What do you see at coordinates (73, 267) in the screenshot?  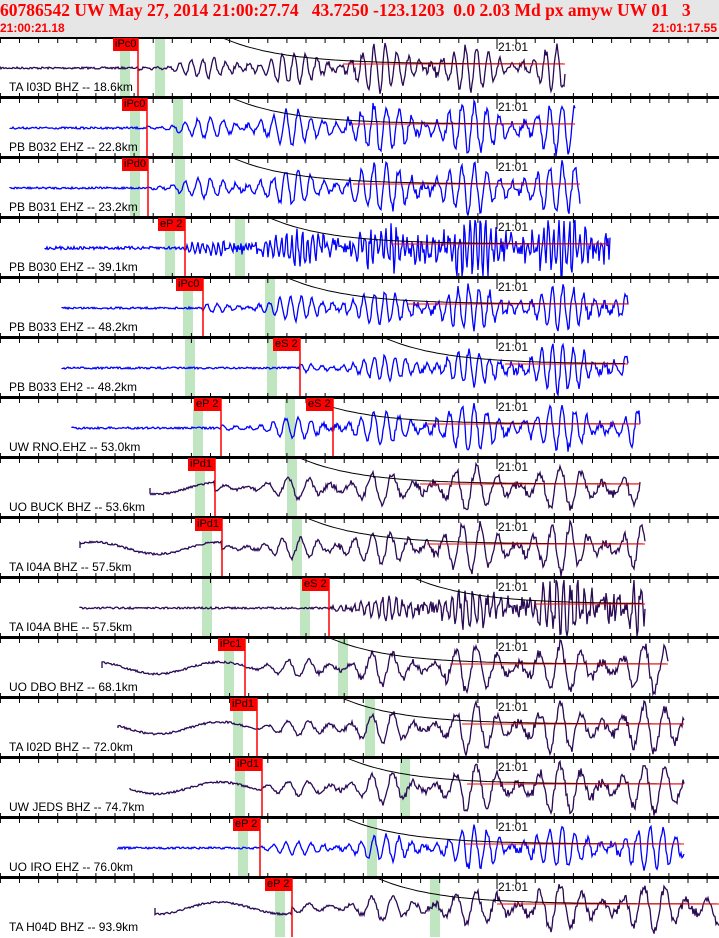 I see `station-label: PB B030 EHZ -- 39.1km` at bounding box center [73, 267].